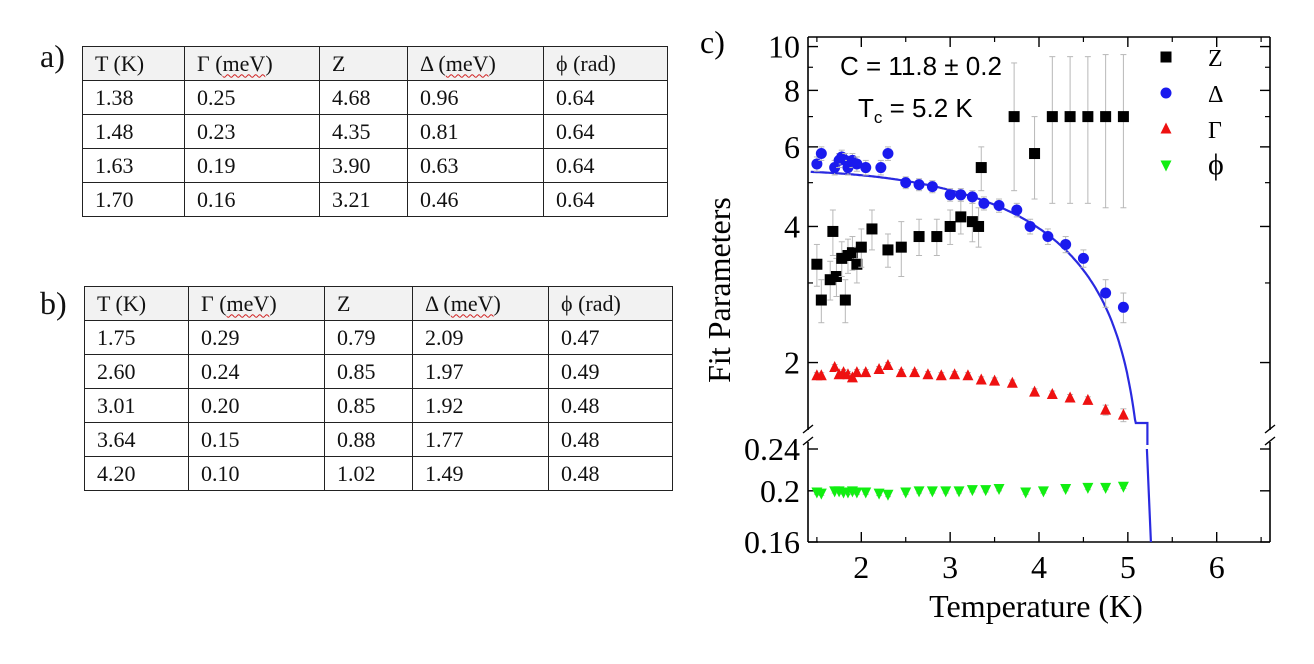 Image resolution: width=1314 pixels, height=664 pixels. What do you see at coordinates (136, 405) in the screenshot?
I see `table-cell: 3.01` at bounding box center [136, 405].